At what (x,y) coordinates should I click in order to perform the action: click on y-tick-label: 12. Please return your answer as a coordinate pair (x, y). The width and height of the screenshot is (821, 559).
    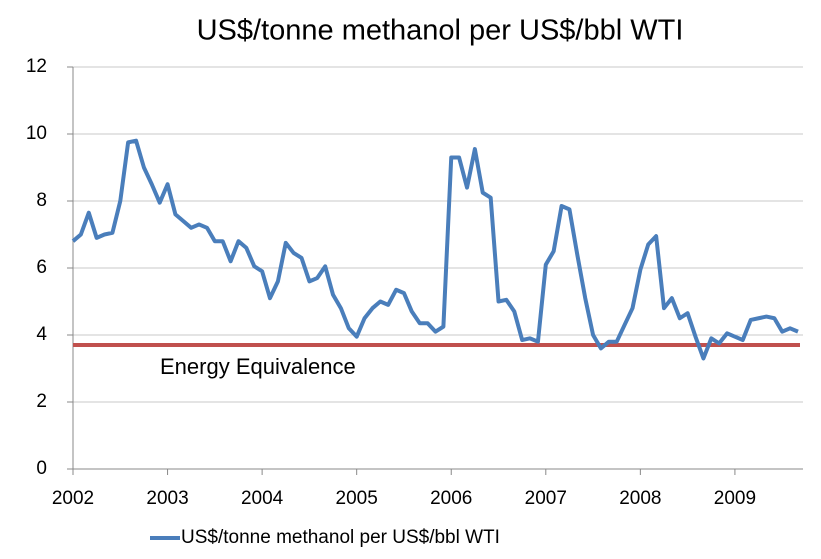
    Looking at the image, I should click on (36, 66).